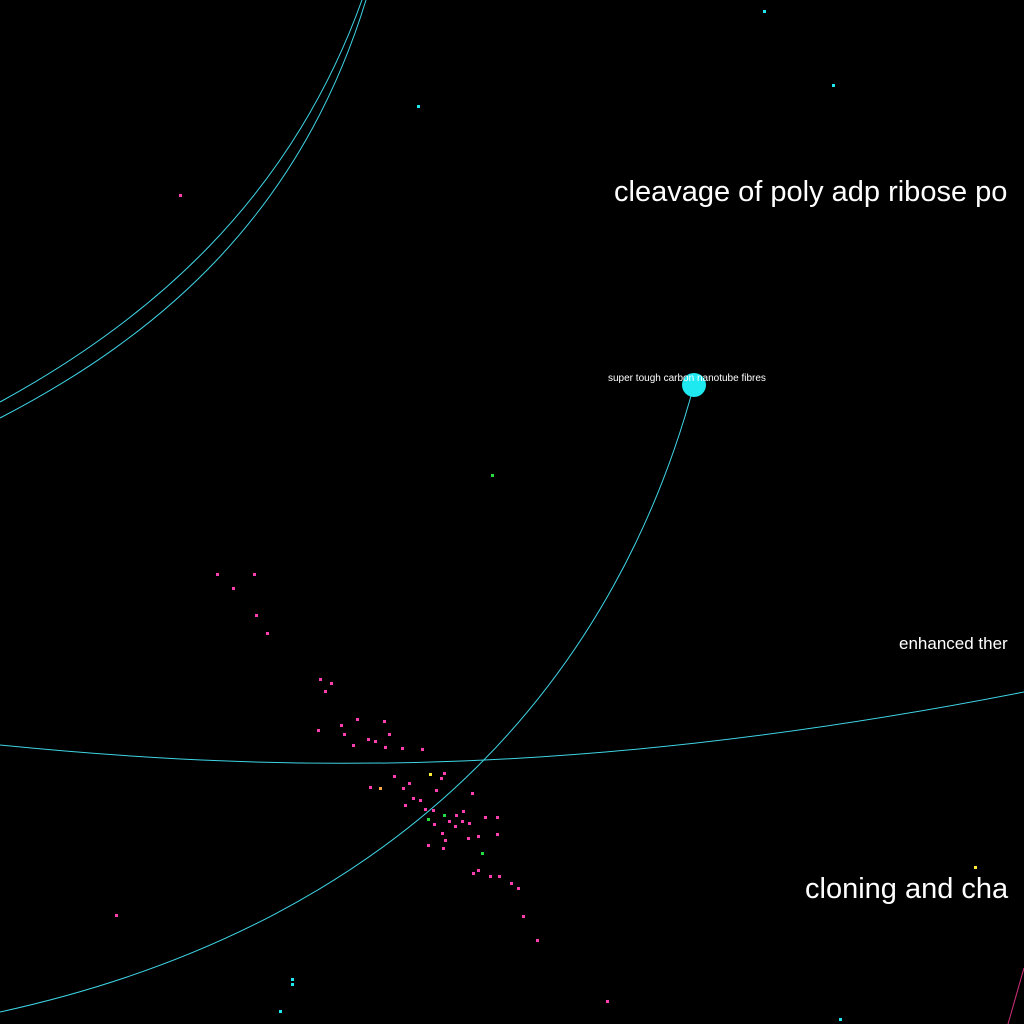 Image resolution: width=1024 pixels, height=1024 pixels. What do you see at coordinates (953, 643) in the screenshot?
I see `node-label-enhanced: enhanced ther` at bounding box center [953, 643].